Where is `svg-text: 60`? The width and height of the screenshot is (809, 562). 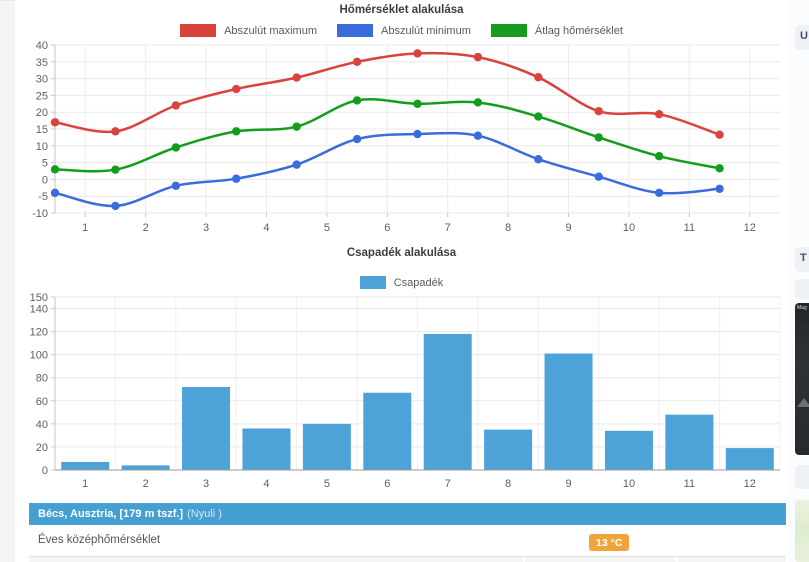 svg-text: 60 is located at coordinates (42, 402).